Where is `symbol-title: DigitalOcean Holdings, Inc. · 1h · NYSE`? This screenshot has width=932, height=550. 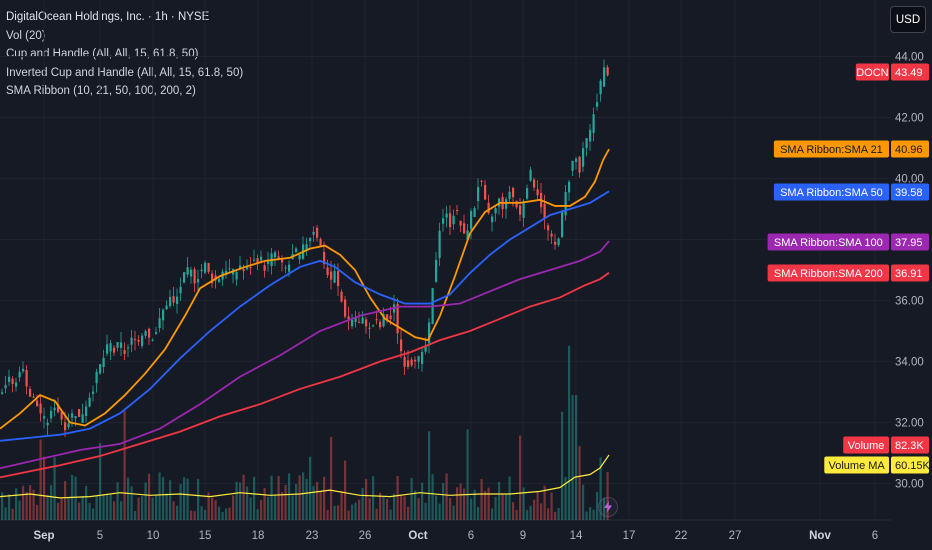
symbol-title: DigitalOcean Holdings, Inc. · 1h · NYSE is located at coordinates (108, 17).